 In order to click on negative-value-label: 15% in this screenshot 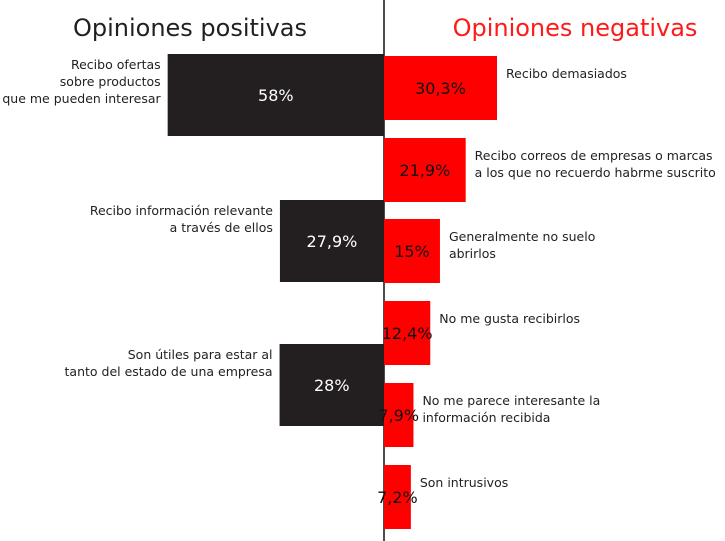, I will do `click(412, 251)`.